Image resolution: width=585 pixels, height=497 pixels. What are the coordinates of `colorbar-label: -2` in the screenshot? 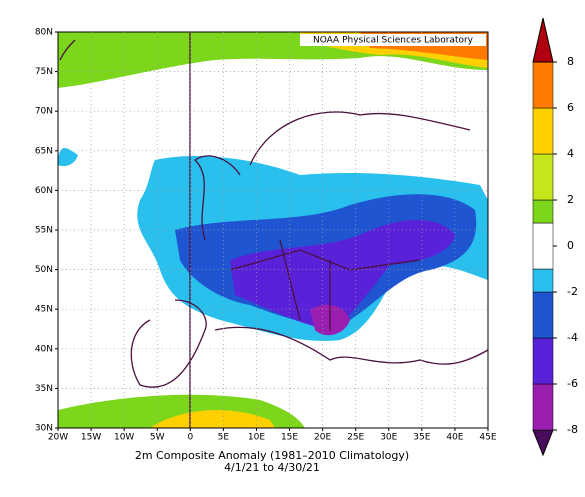 It's located at (572, 291).